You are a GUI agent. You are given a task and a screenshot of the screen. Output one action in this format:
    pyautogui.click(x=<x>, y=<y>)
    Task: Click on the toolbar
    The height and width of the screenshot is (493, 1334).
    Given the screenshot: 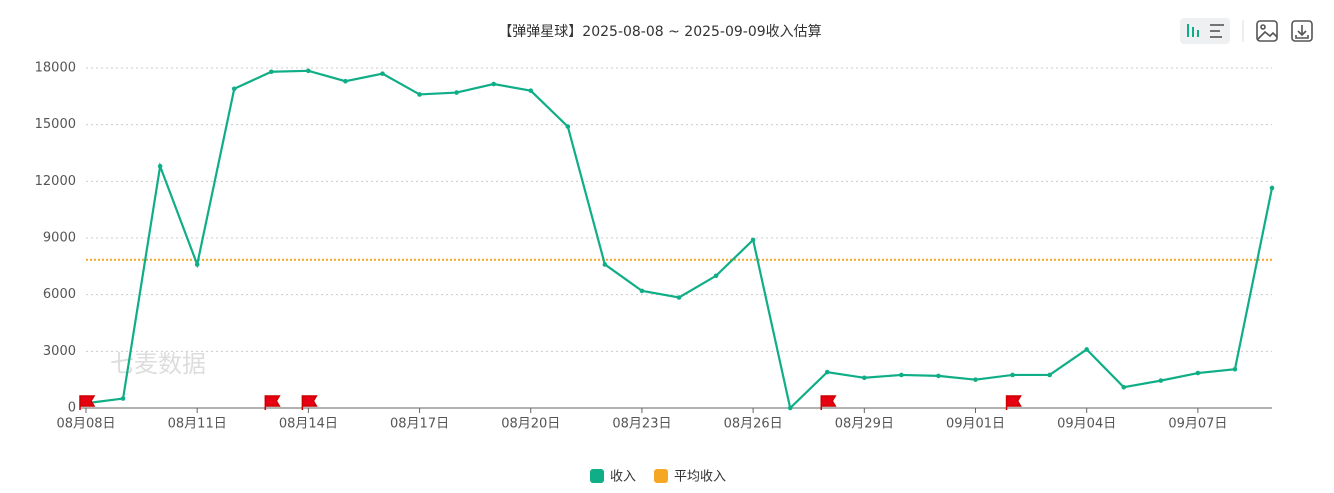 What is the action you would take?
    pyautogui.click(x=1246, y=31)
    